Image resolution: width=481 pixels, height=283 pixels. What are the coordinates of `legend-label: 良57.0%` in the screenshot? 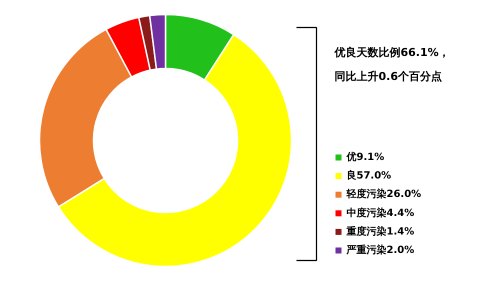 It's located at (369, 176).